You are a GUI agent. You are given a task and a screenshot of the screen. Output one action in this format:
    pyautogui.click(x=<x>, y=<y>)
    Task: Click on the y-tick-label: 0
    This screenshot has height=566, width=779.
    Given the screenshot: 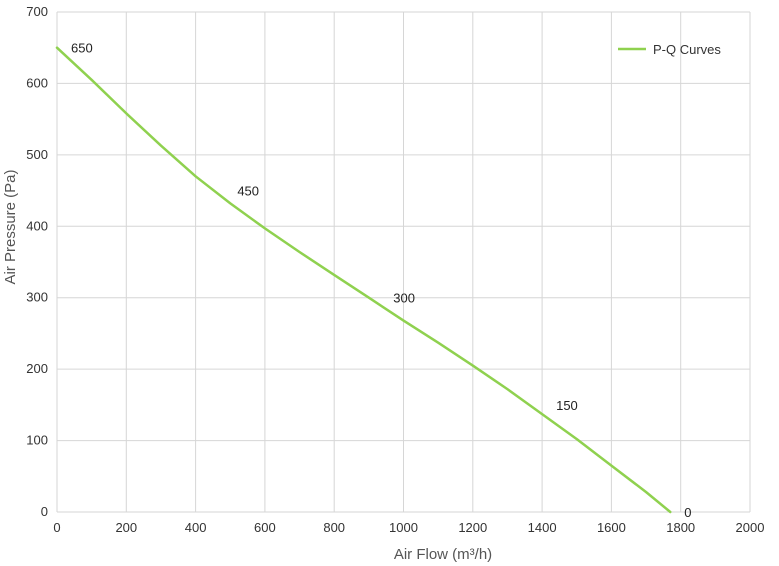 What is the action you would take?
    pyautogui.click(x=44, y=511)
    